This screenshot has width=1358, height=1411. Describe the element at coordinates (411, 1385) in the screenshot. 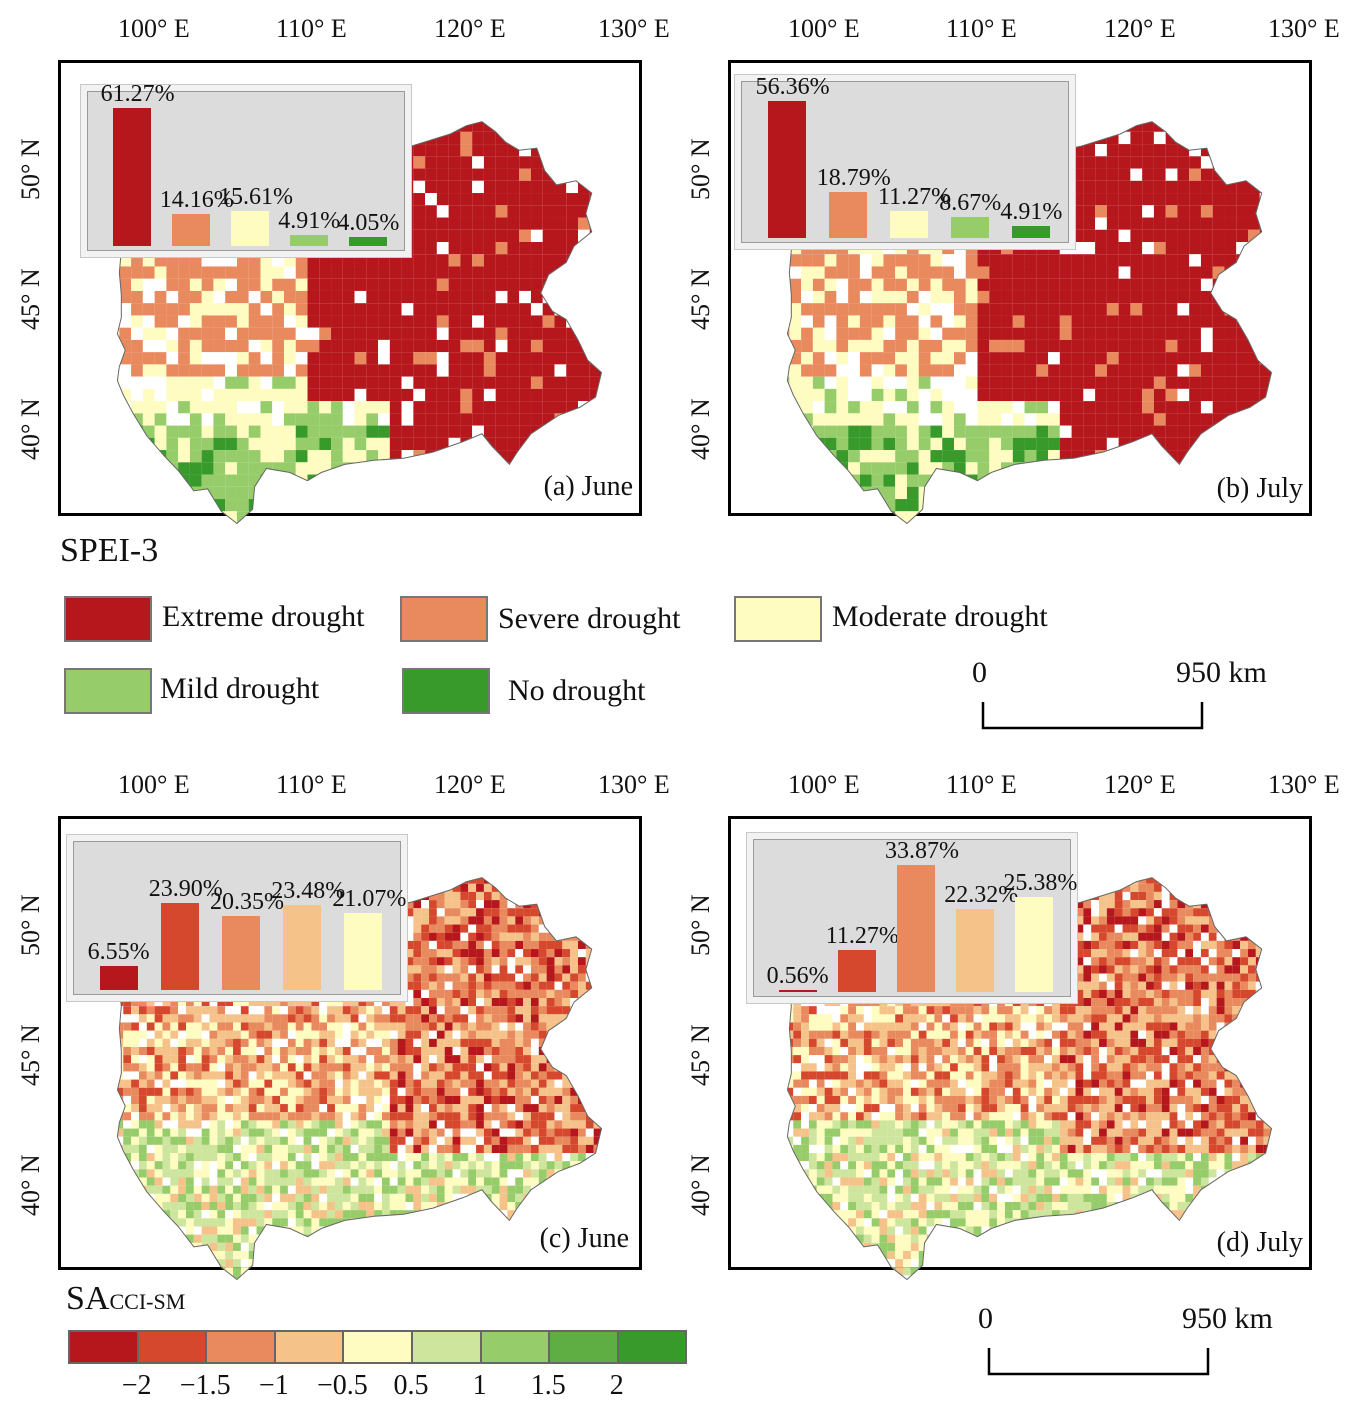

I see `colorbar-tick-label: 0.5` at that location.